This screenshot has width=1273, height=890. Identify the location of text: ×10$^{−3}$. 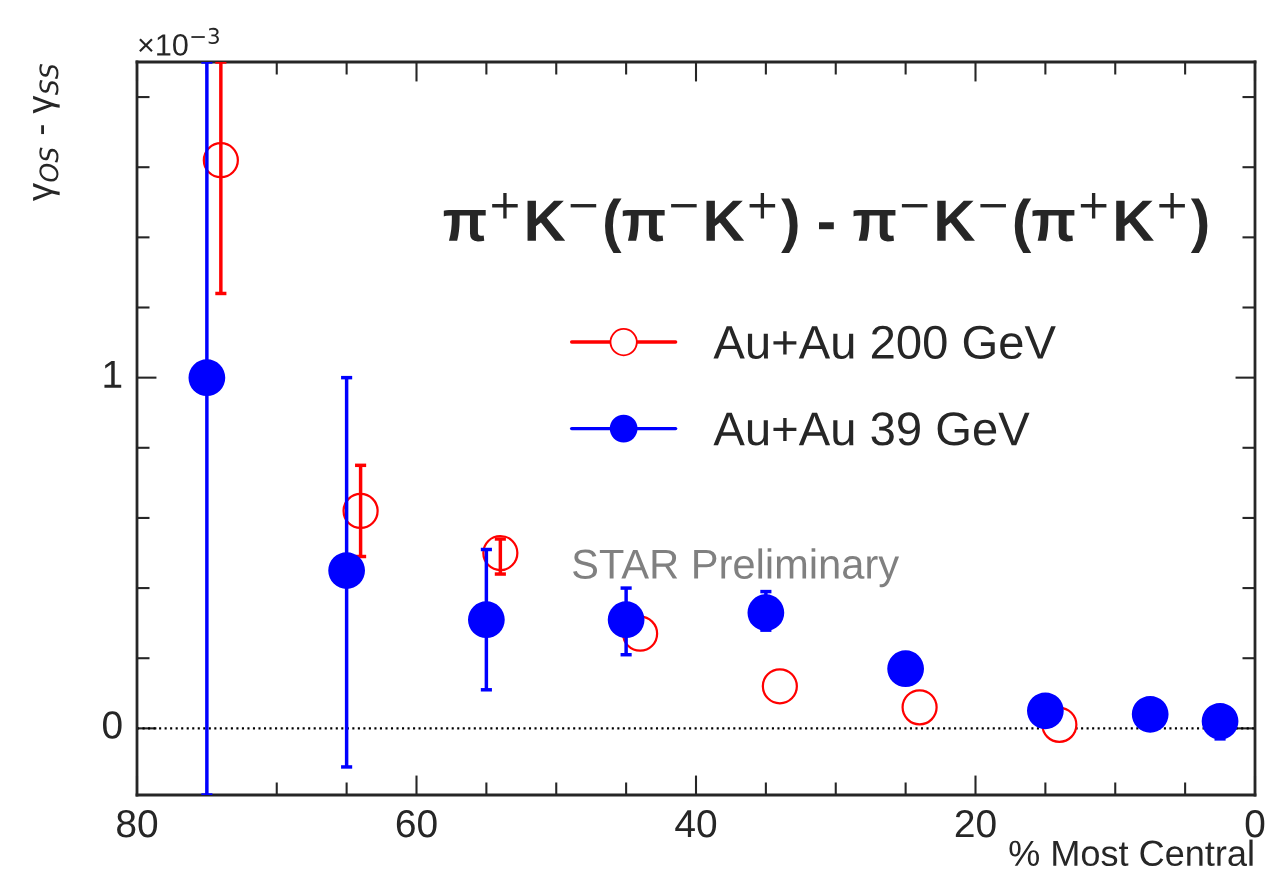
(179, 41).